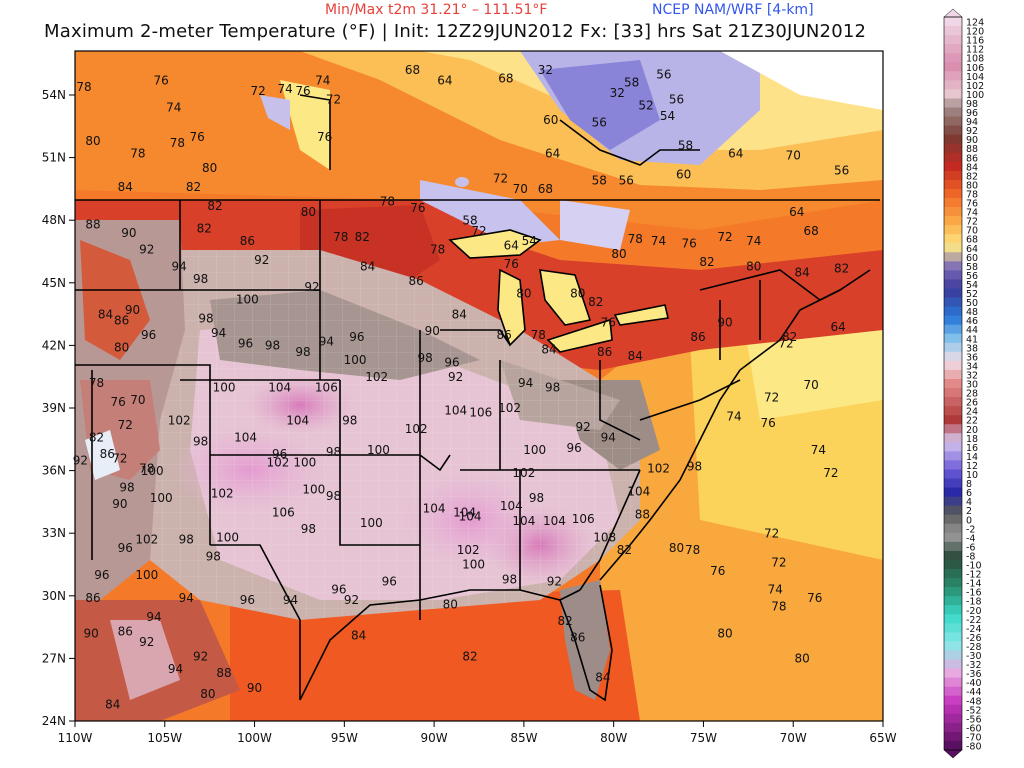  I want to click on temperature-label: 68, so click(811, 231).